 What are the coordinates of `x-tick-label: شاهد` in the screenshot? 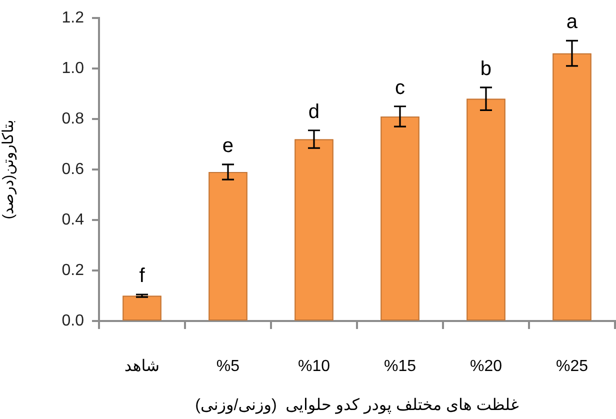 It's located at (142, 367).